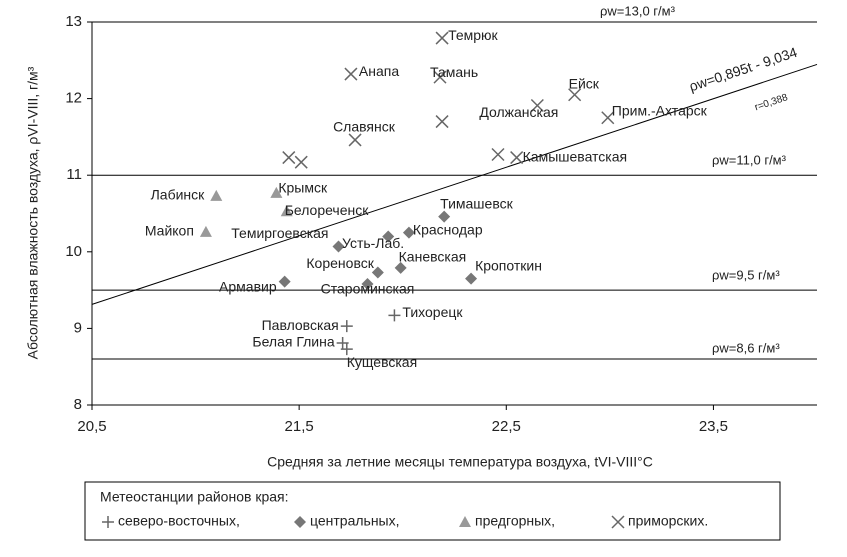  What do you see at coordinates (299, 426) in the screenshot?
I see `x-tick-label: 21,5` at bounding box center [299, 426].